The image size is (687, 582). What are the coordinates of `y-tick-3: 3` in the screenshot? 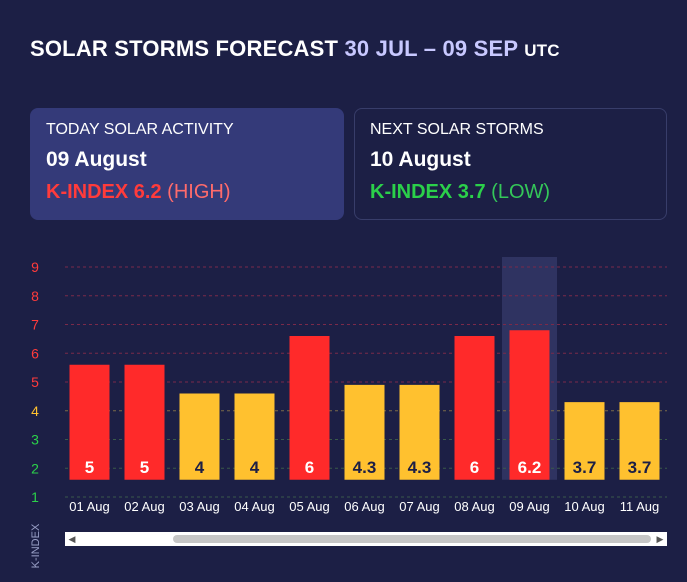 It's located at (35, 440).